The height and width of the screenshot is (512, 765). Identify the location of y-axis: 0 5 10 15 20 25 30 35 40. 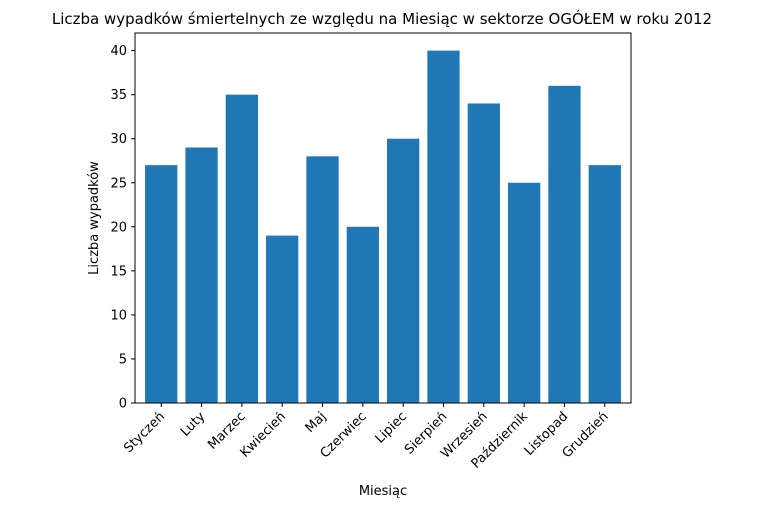
(122, 228).